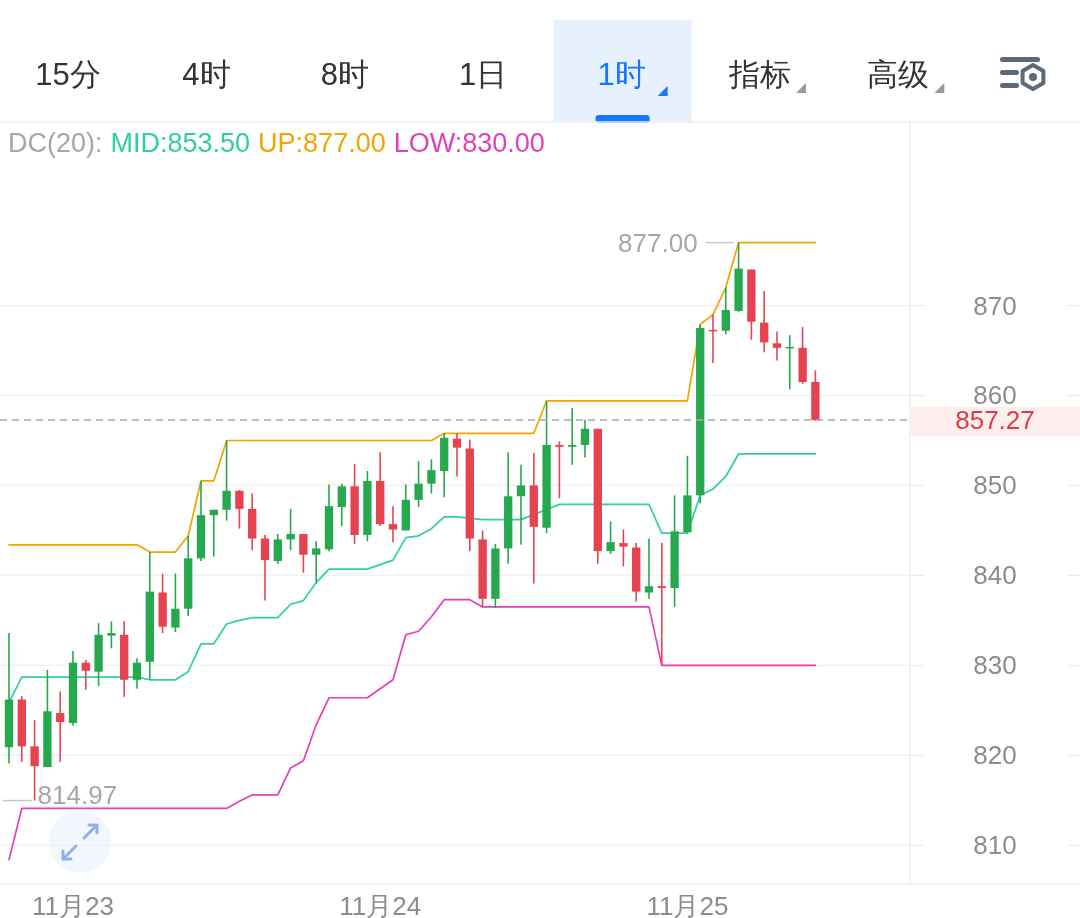  I want to click on y-tick-label: 830, so click(995, 665).